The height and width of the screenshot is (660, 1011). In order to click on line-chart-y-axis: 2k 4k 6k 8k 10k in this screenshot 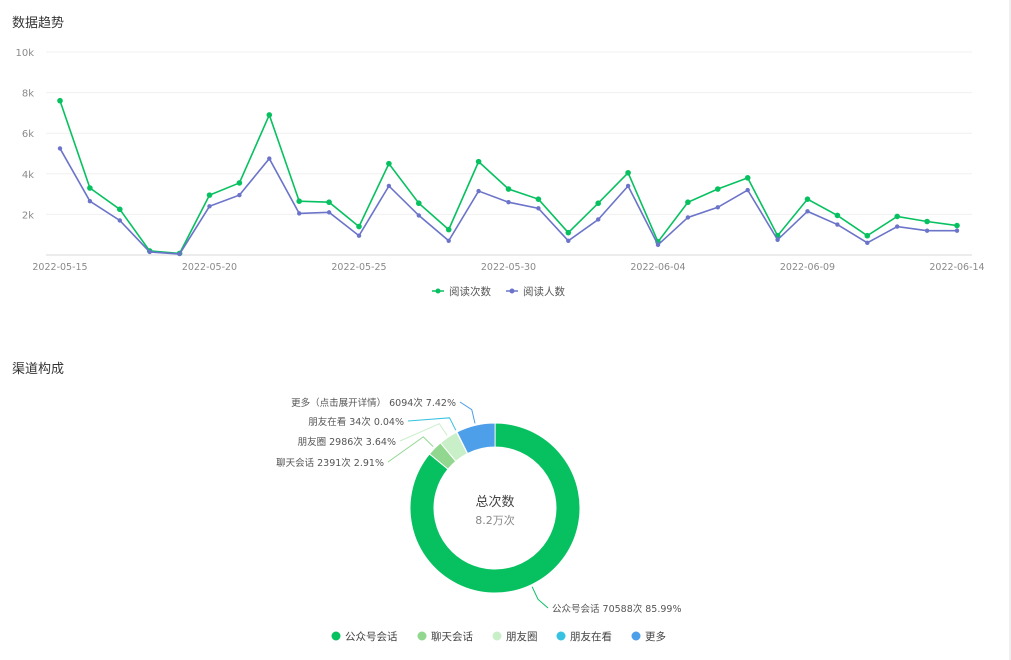, I will do `click(24, 134)`.